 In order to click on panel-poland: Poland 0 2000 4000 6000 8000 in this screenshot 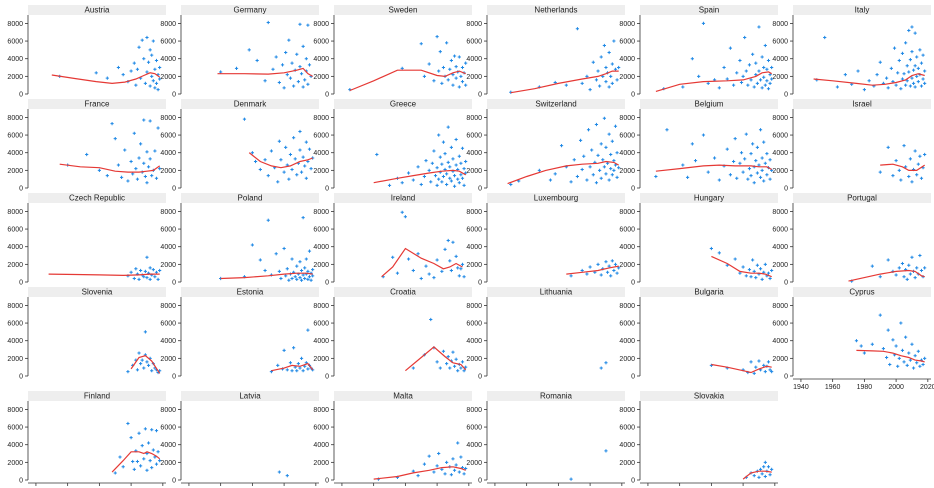, I will do `click(239, 239)`.